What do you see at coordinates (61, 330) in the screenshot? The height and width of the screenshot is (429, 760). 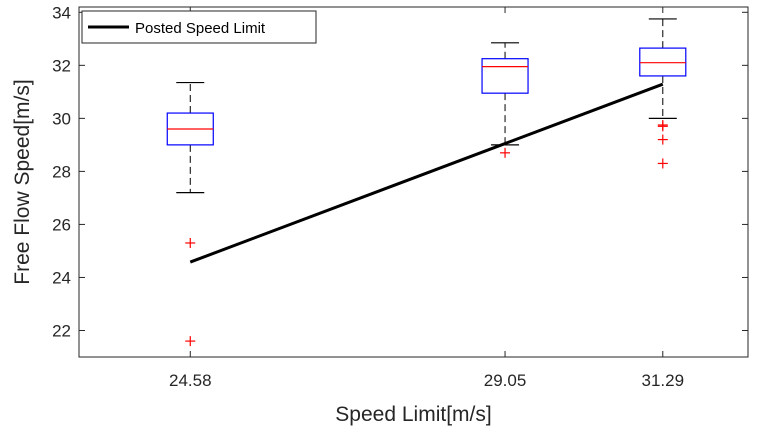 I see `y-tick-label: 22` at bounding box center [61, 330].